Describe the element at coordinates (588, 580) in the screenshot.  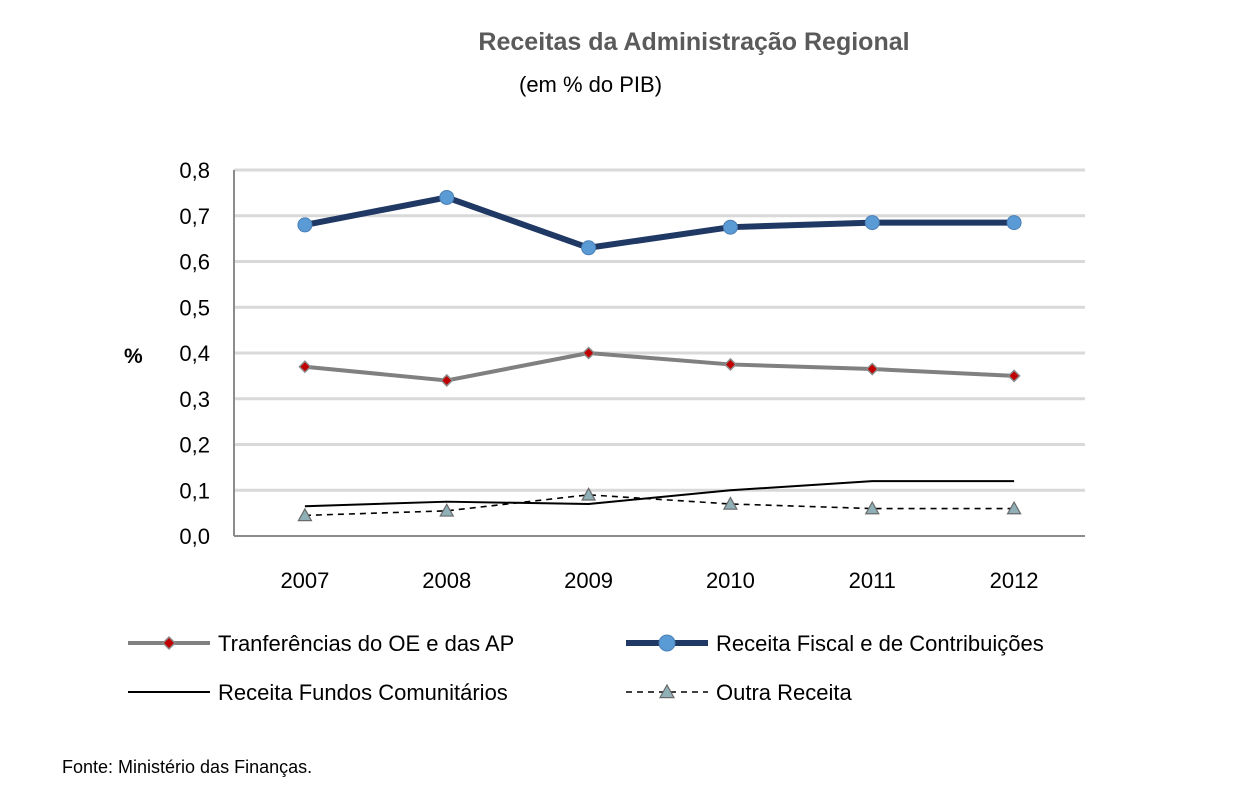
I see `x-tick-label: 2009` at that location.